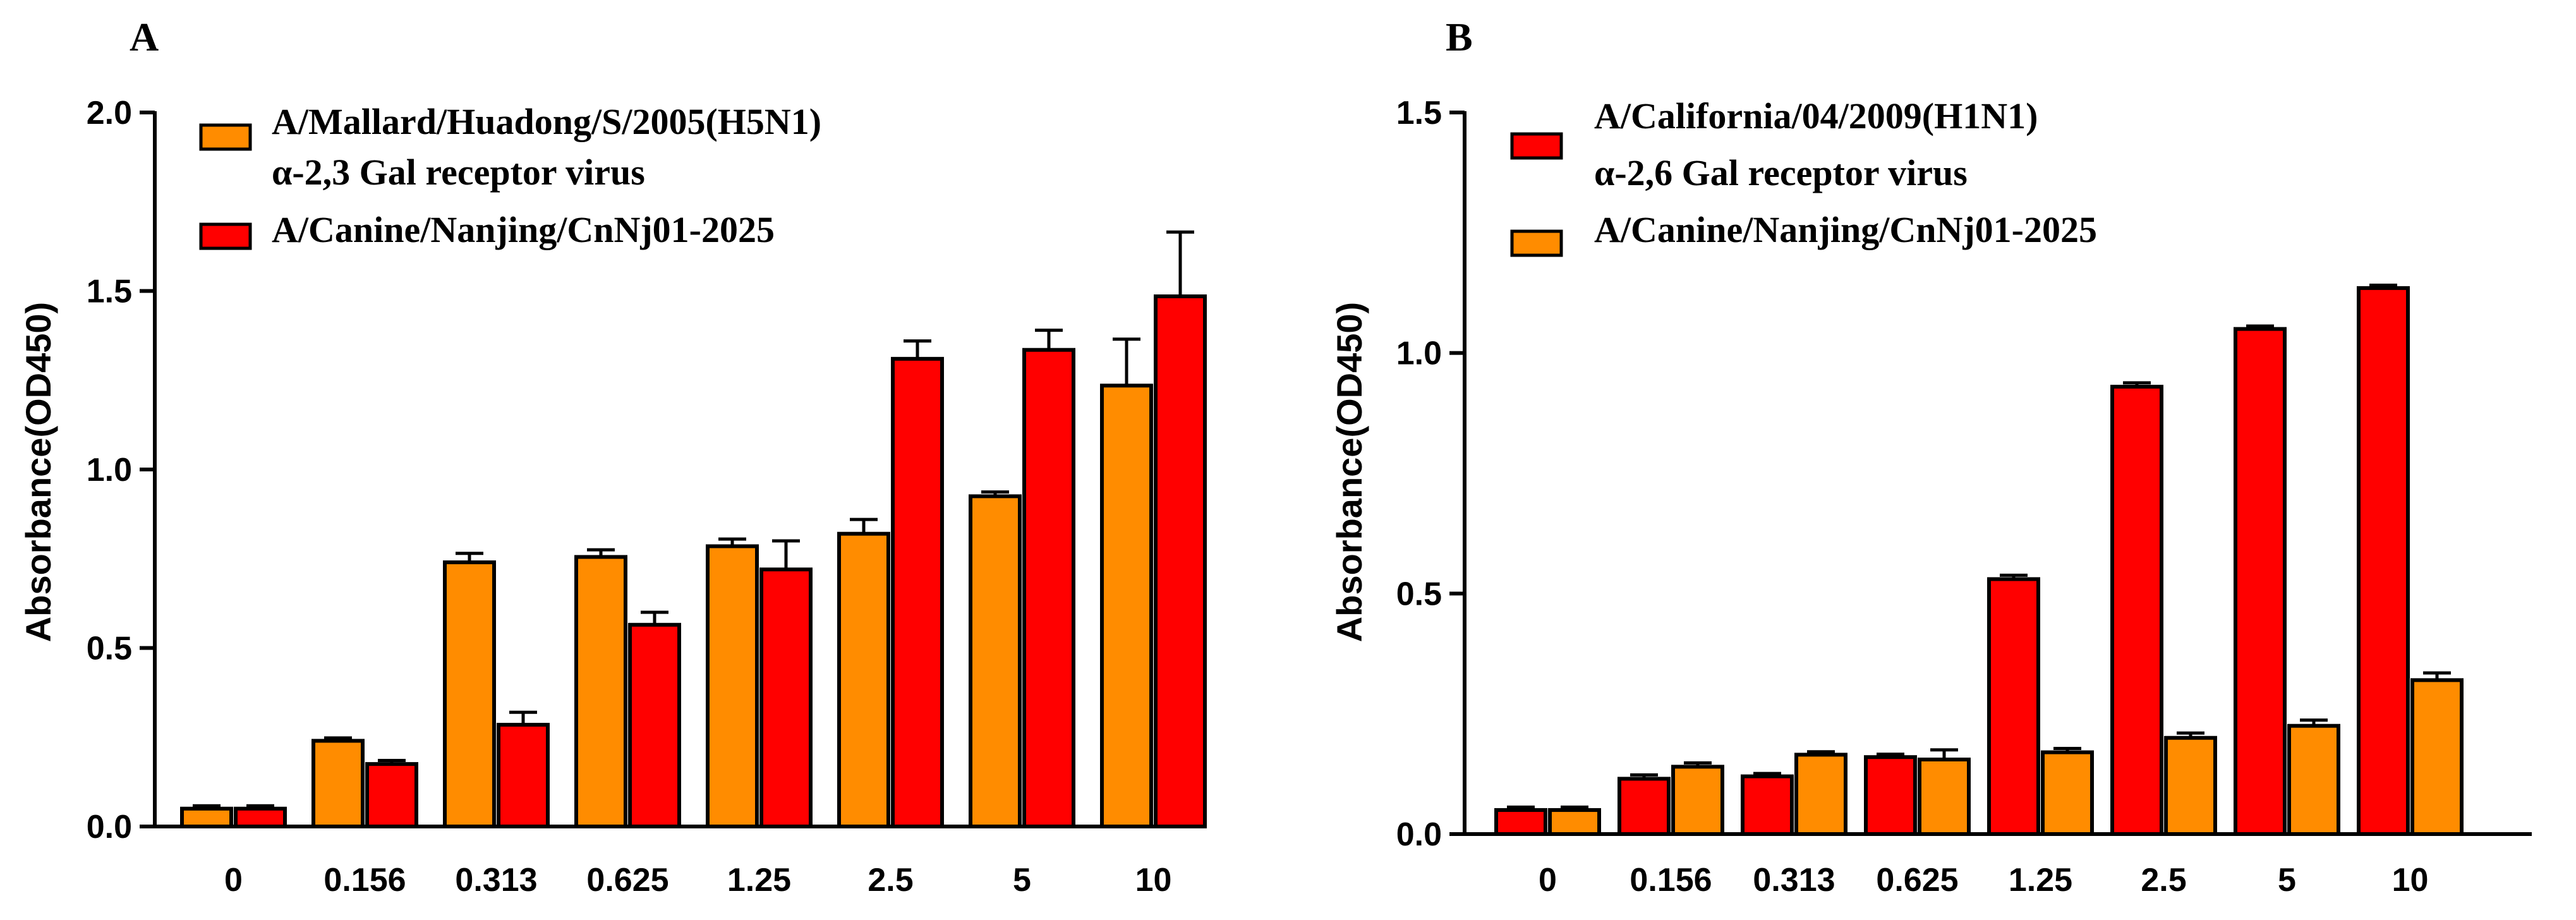 Image resolution: width=2576 pixels, height=920 pixels. I want to click on x-tick-label-b-7: 10, so click(2410, 880).